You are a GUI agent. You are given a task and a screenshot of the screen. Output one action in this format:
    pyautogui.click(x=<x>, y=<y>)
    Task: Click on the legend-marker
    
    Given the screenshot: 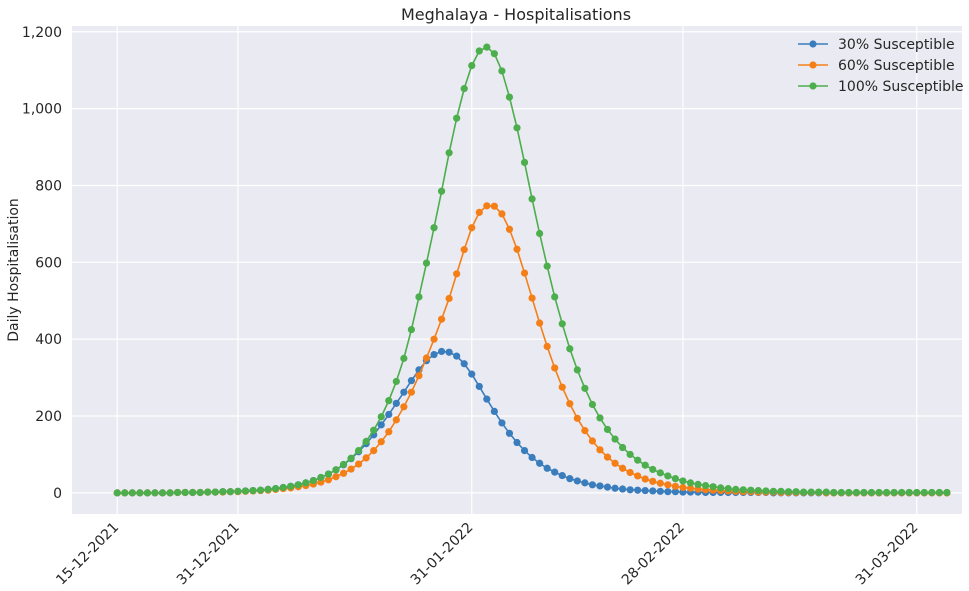 What is the action you would take?
    pyautogui.click(x=813, y=86)
    